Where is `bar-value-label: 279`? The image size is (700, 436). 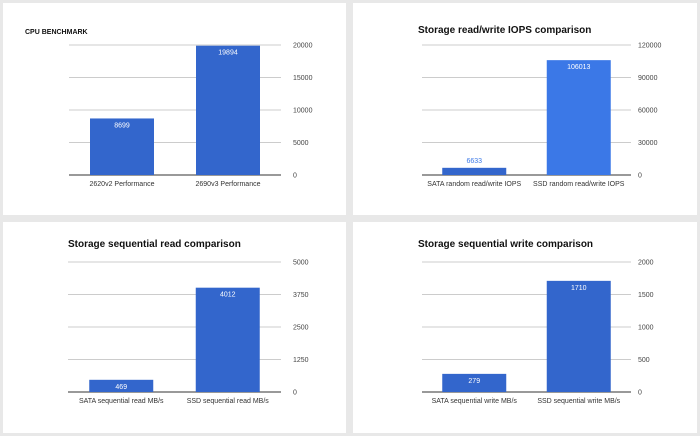 bar-value-label: 279 is located at coordinates (474, 381).